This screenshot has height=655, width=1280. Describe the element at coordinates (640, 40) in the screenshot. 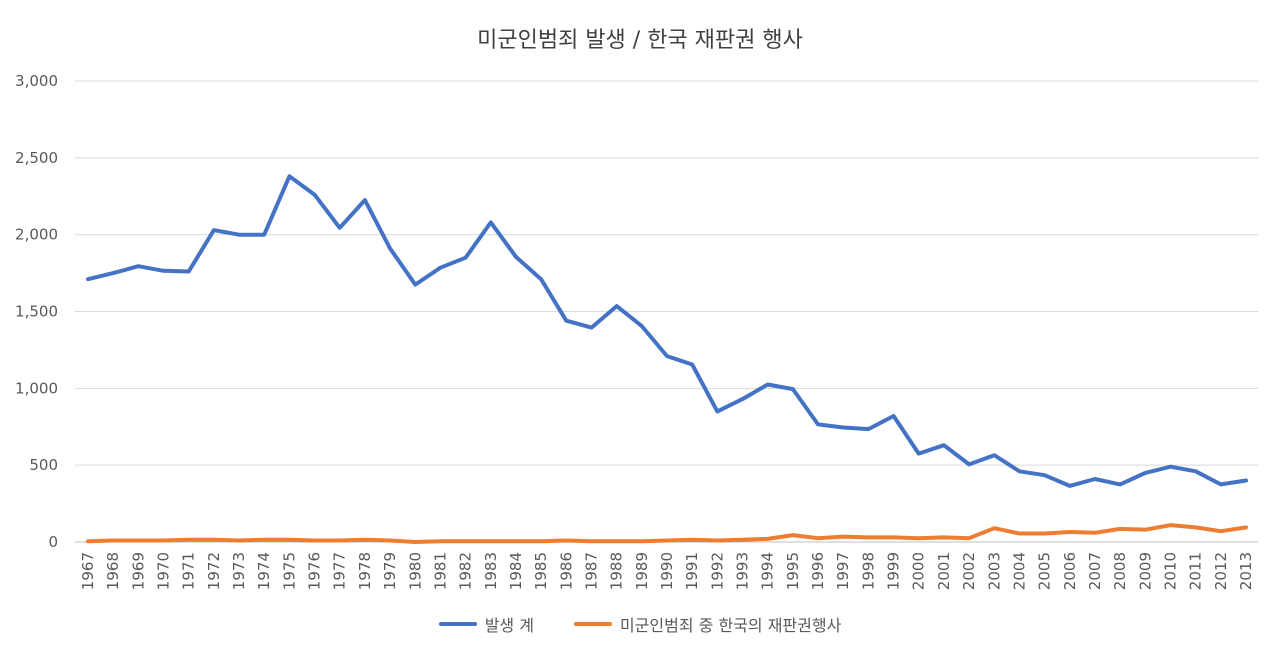

I see `chart-title: 미군인범죄 발생 / 한국 재판권 행사` at that location.